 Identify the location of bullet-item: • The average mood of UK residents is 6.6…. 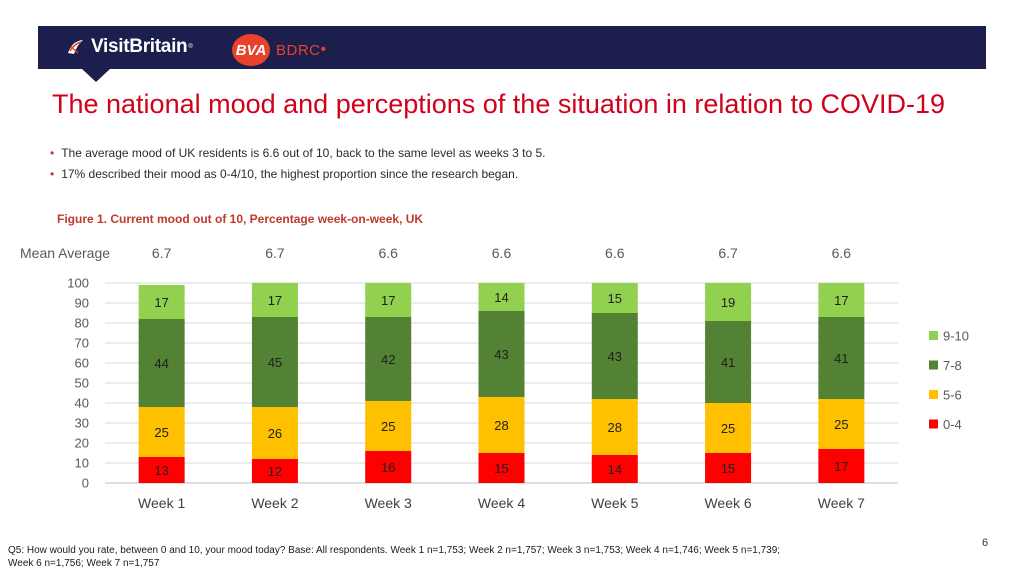
(298, 153).